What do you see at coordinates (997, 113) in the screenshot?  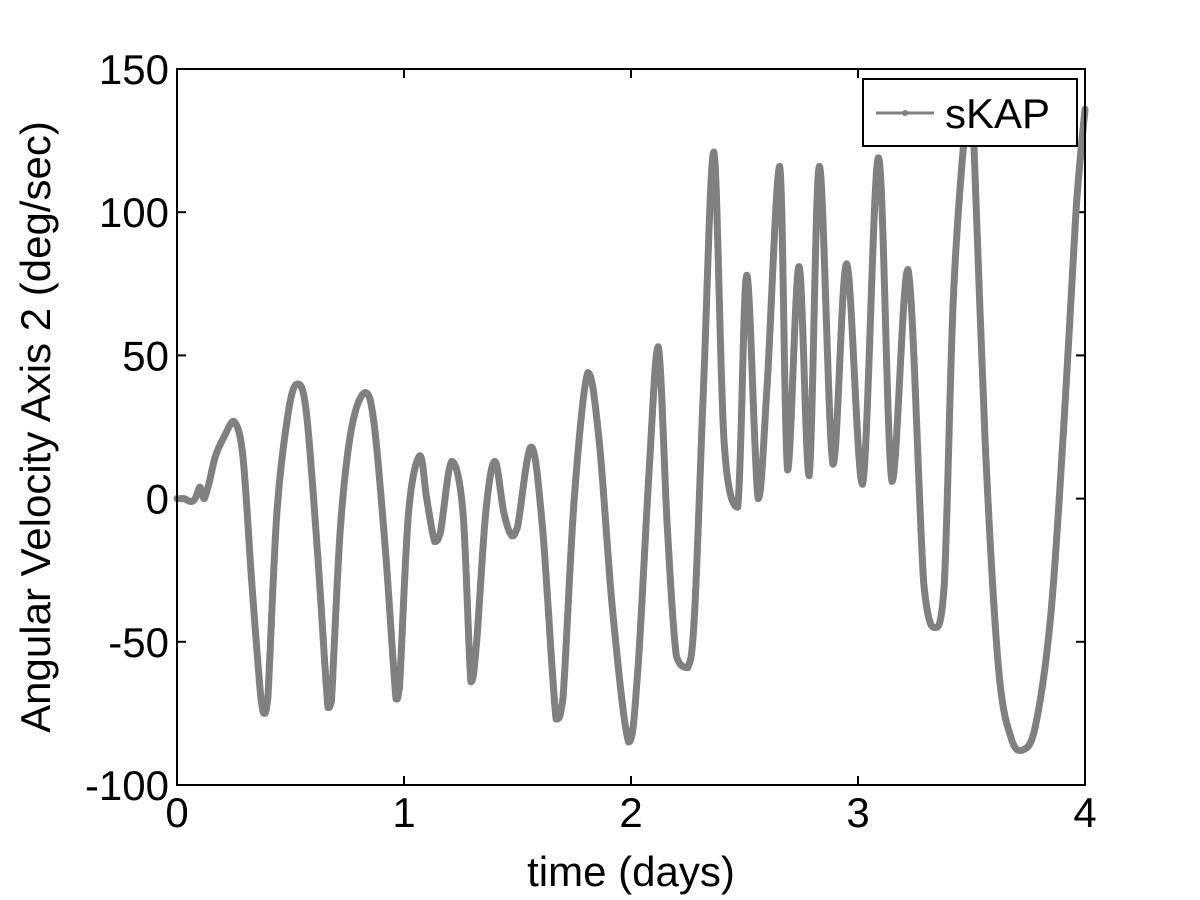 I see `legend-label-skap: sKAP` at bounding box center [997, 113].